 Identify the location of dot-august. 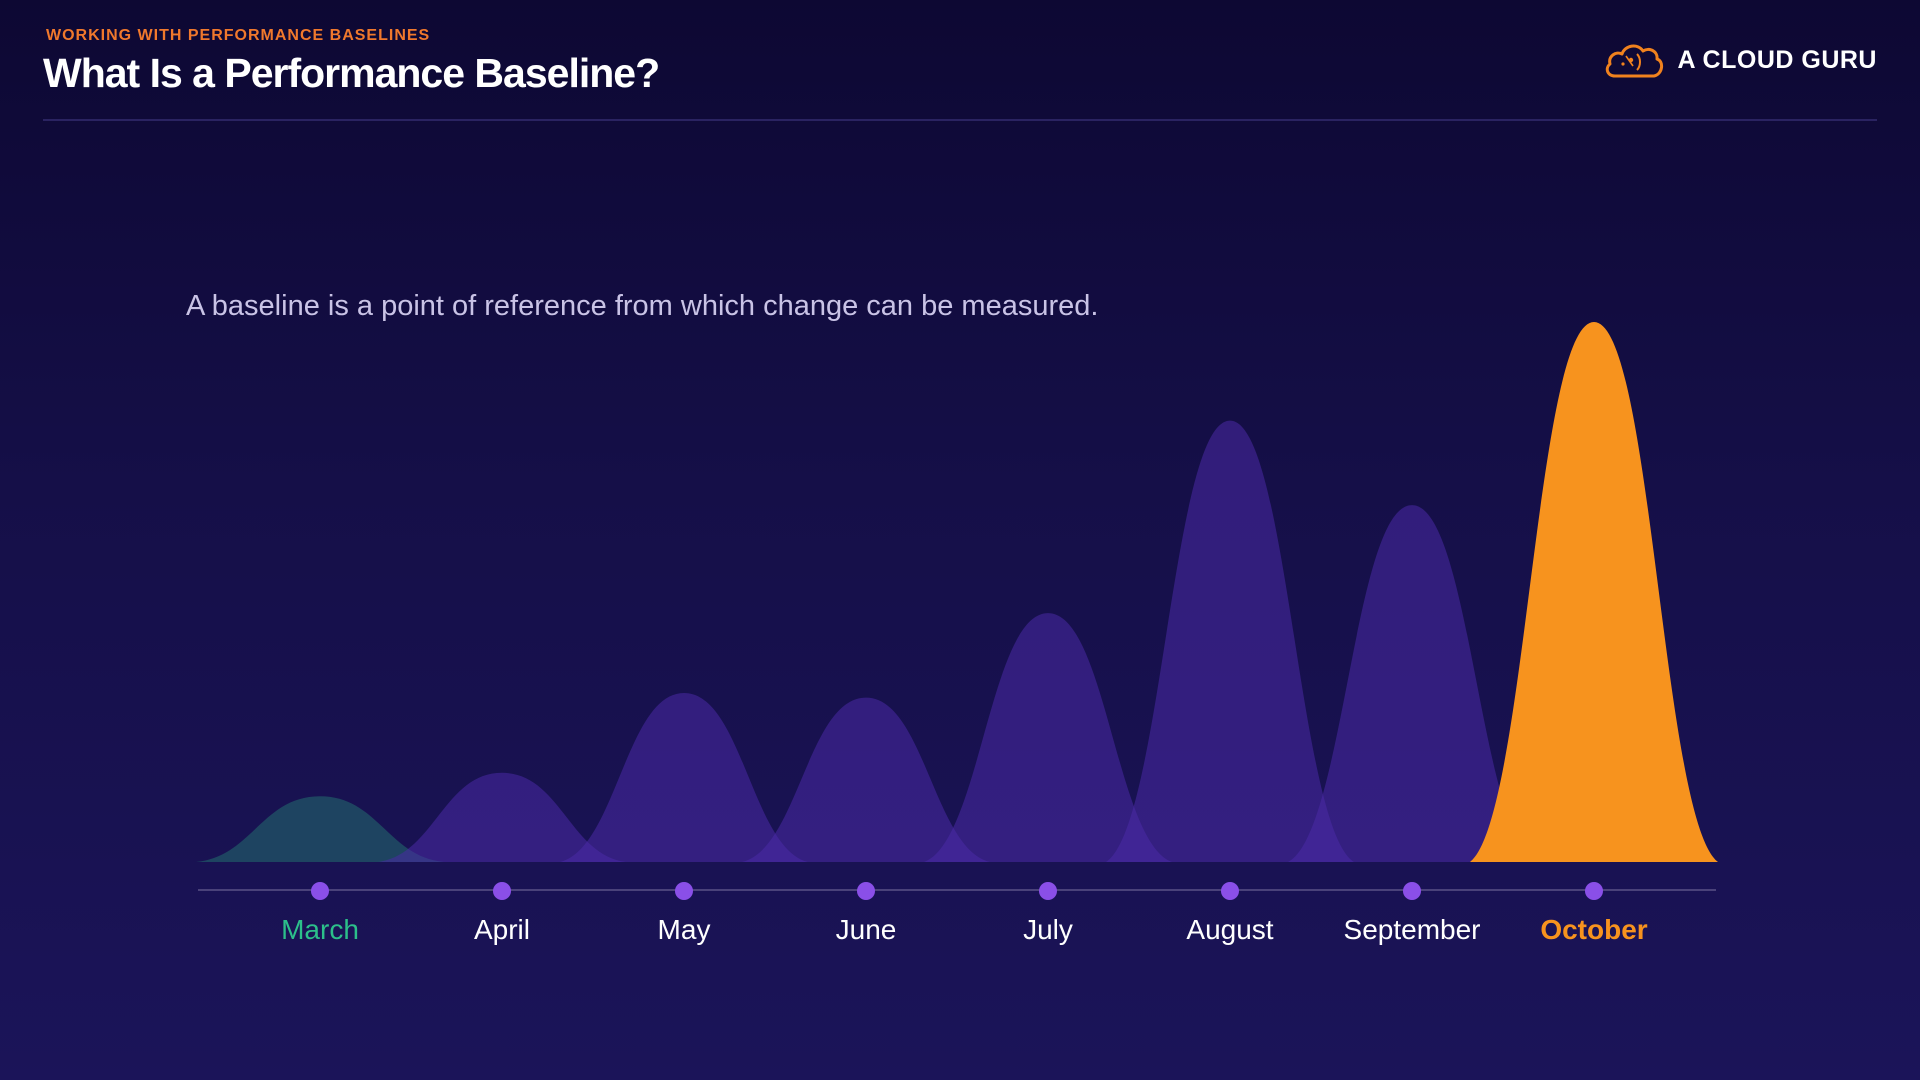
(1230, 891).